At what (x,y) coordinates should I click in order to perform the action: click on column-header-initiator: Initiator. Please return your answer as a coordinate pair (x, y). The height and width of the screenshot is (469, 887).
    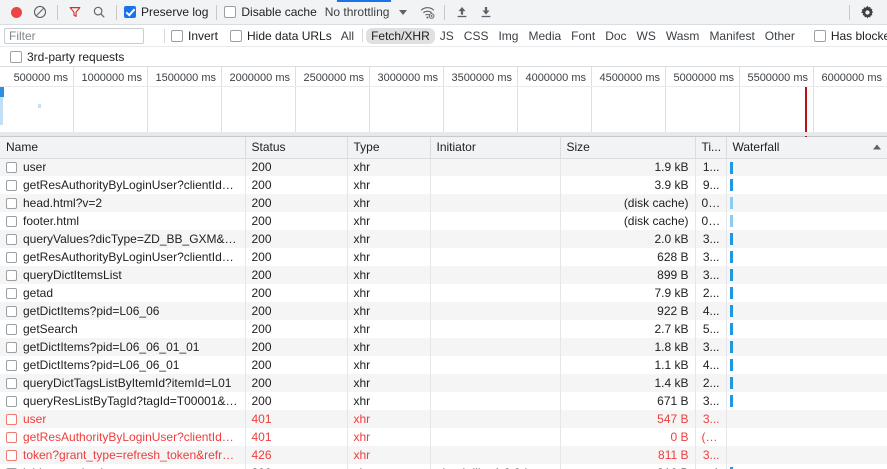
    Looking at the image, I should click on (495, 148).